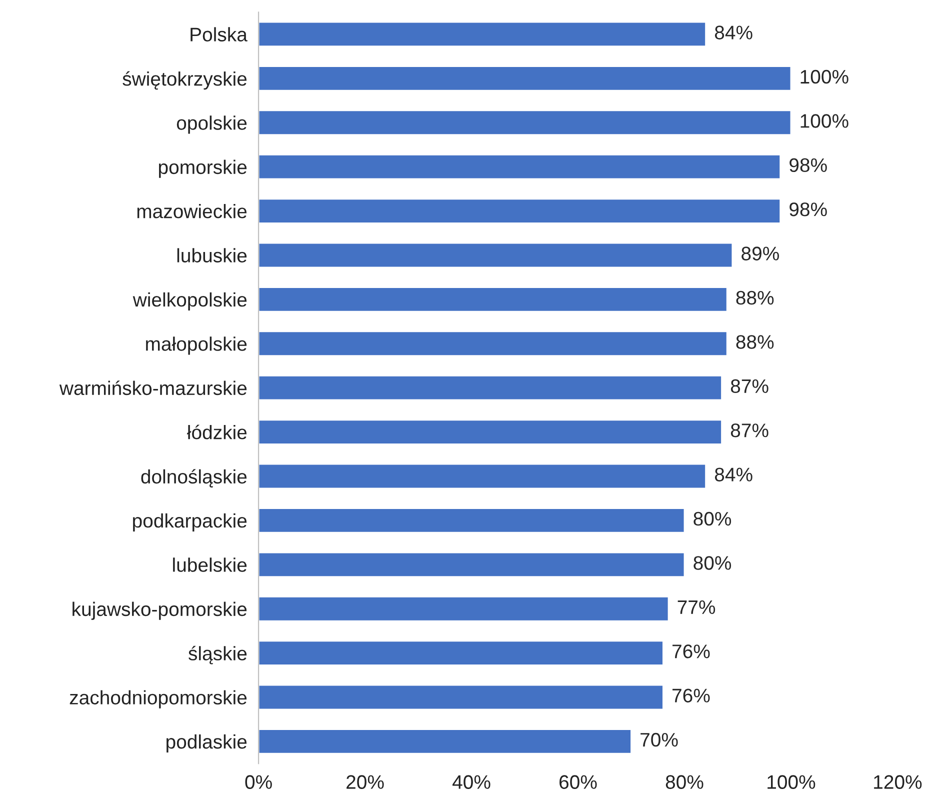  I want to click on y-tick-label: małopolskie, so click(196, 345).